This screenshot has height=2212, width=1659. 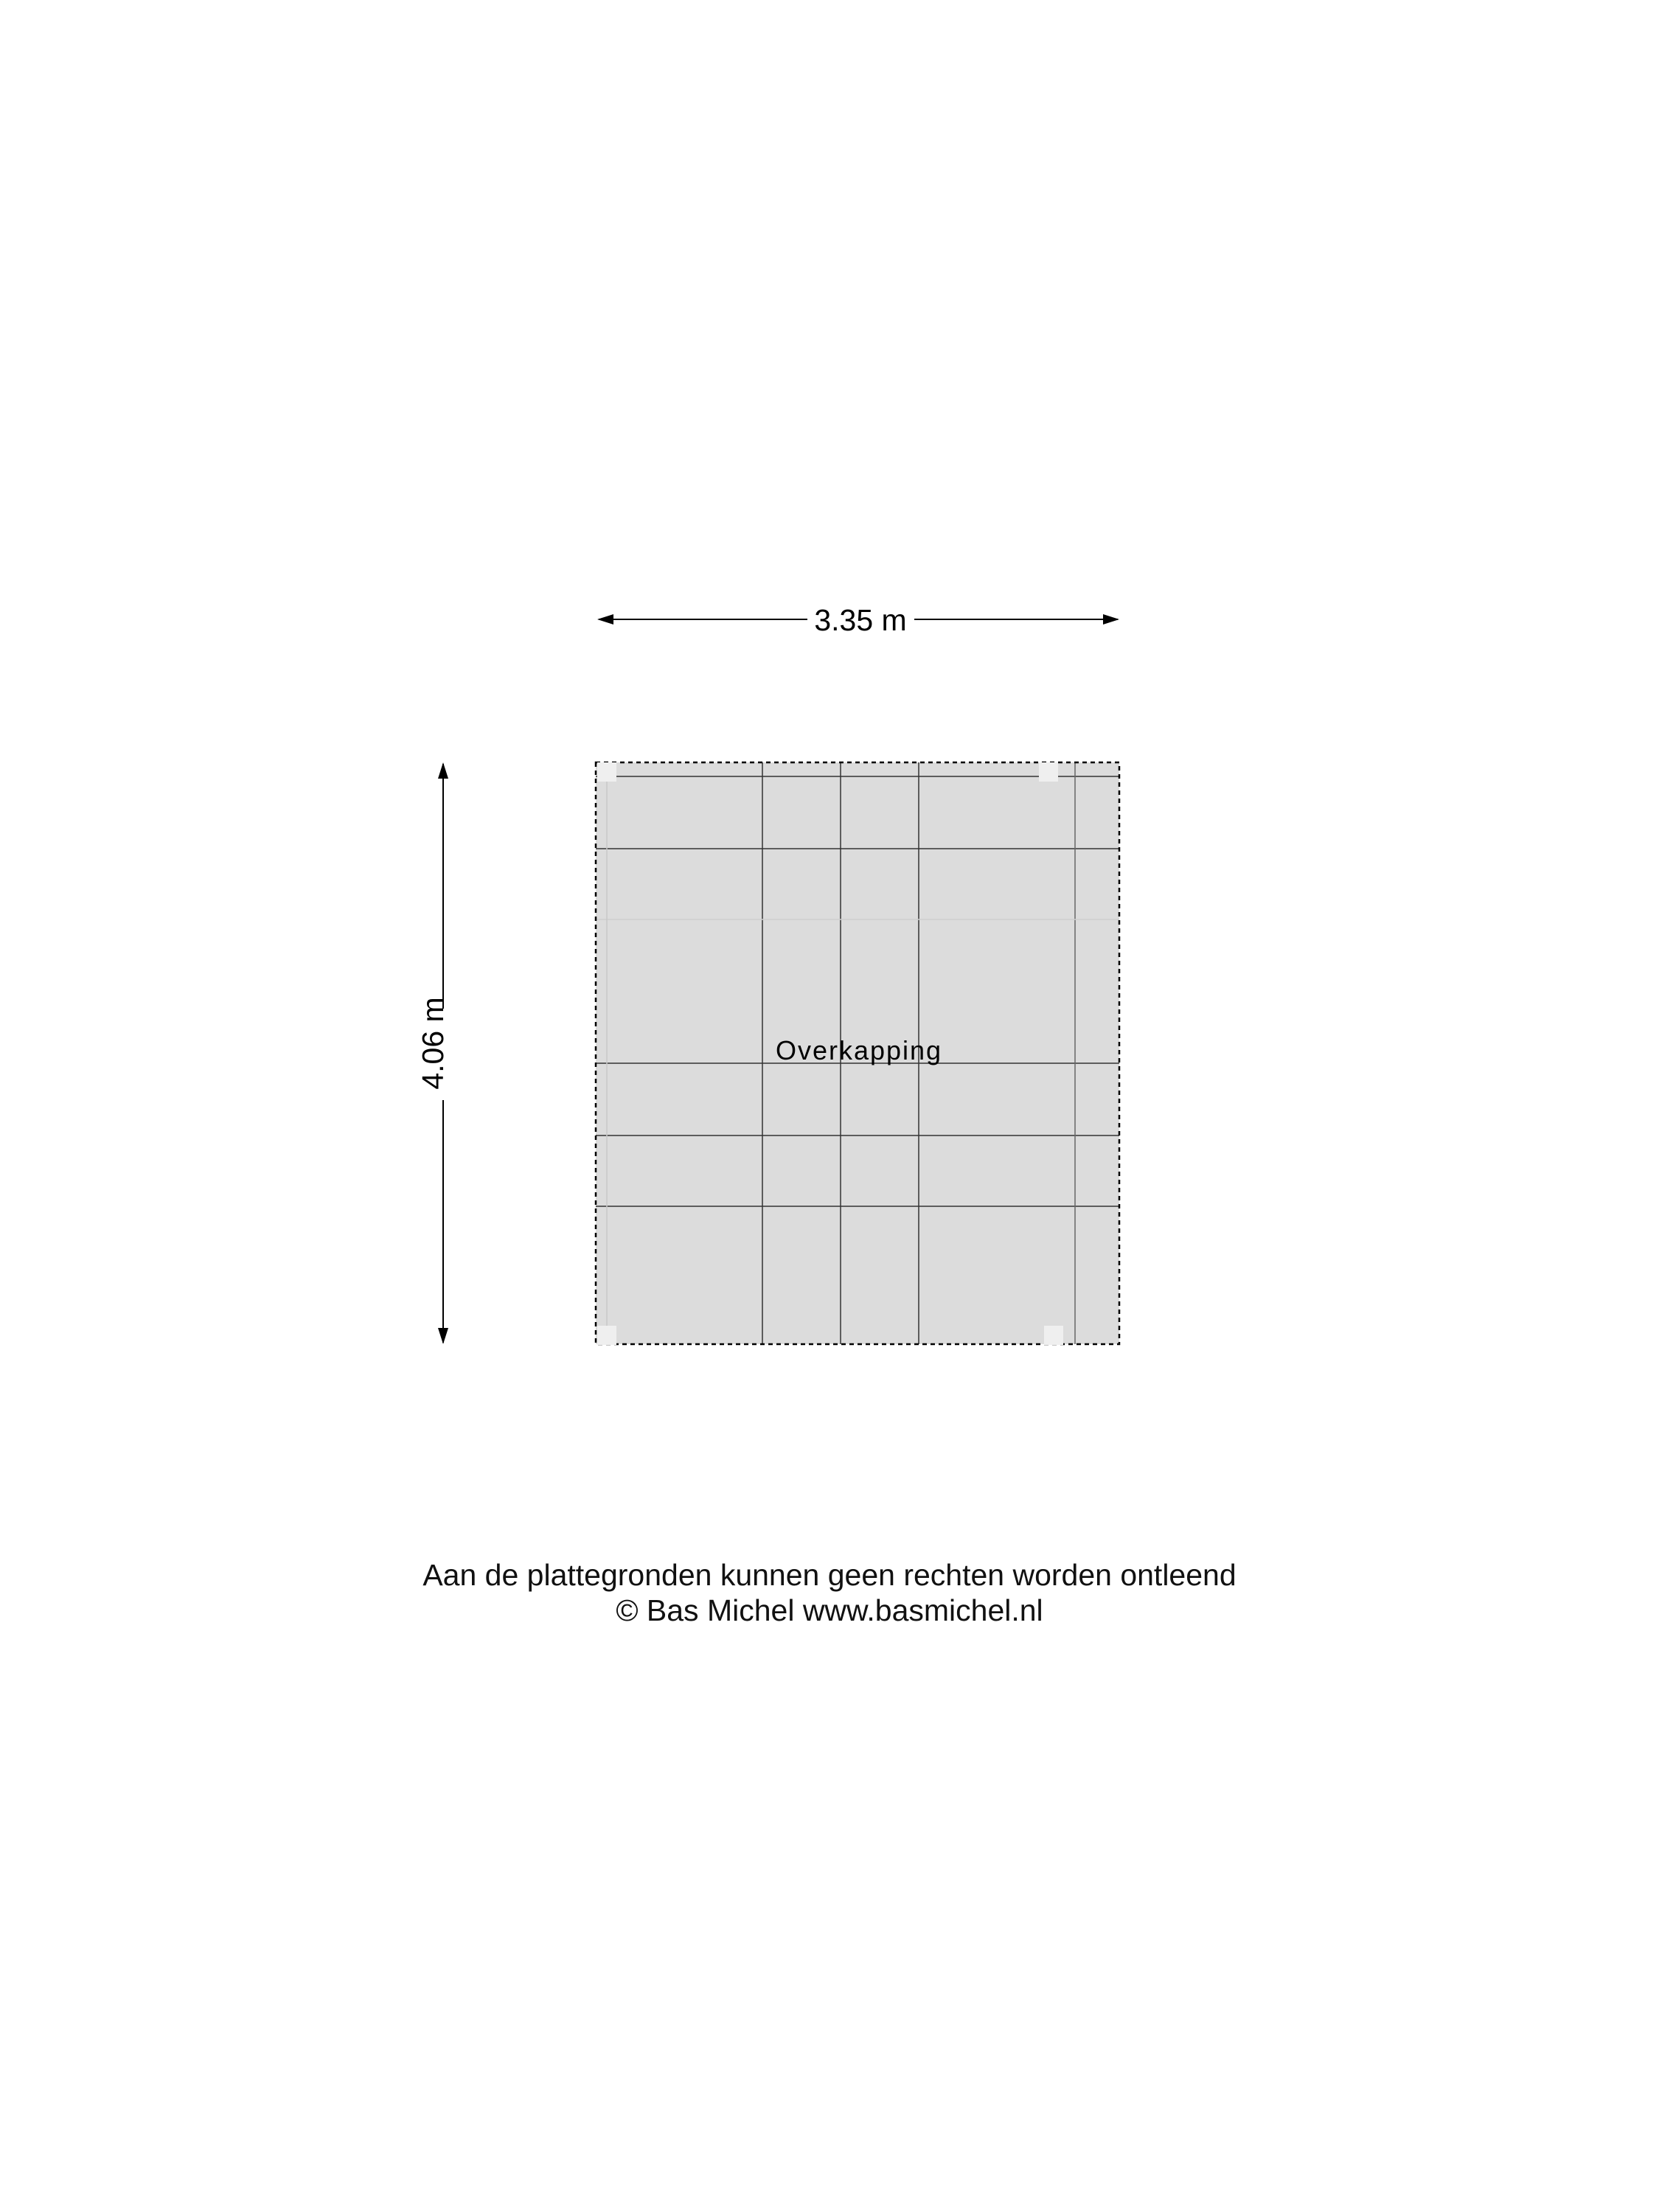 What do you see at coordinates (605, 619) in the screenshot?
I see `arrow-left-icon` at bounding box center [605, 619].